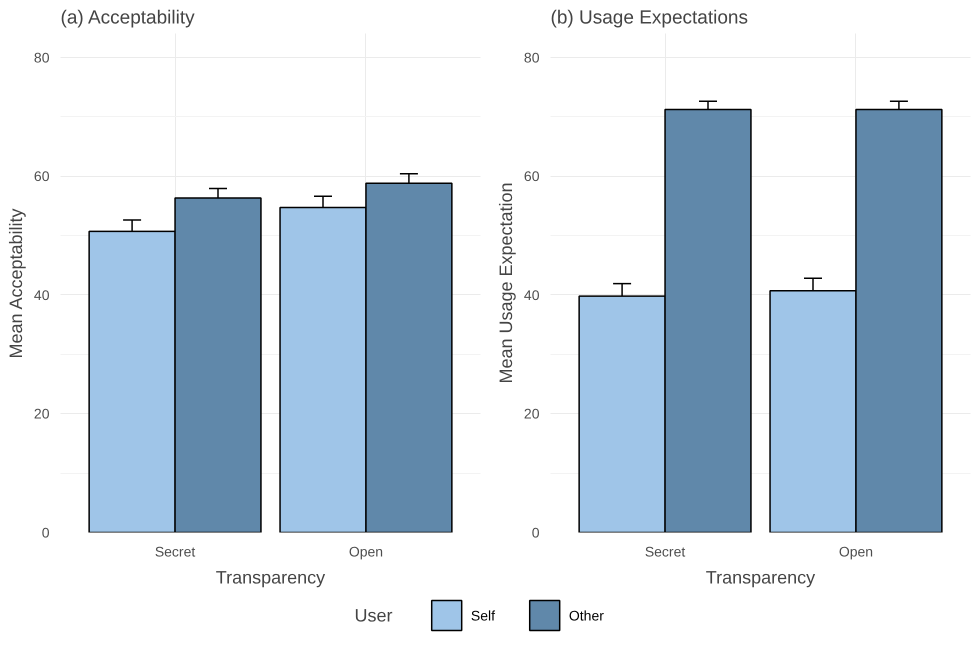  I want to click on legend-label: Self, so click(483, 616).